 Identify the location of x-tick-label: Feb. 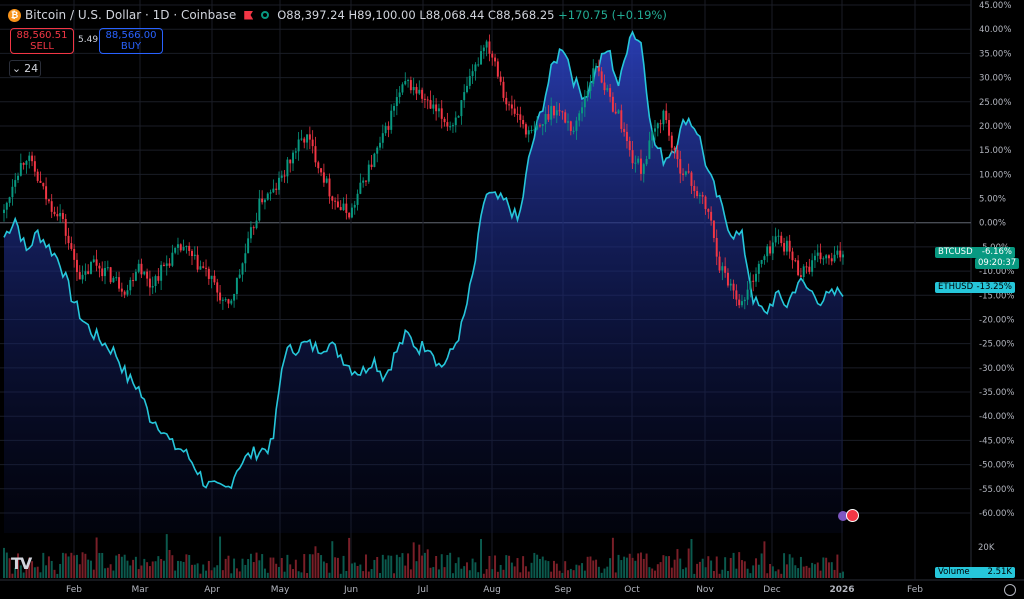
(74, 590).